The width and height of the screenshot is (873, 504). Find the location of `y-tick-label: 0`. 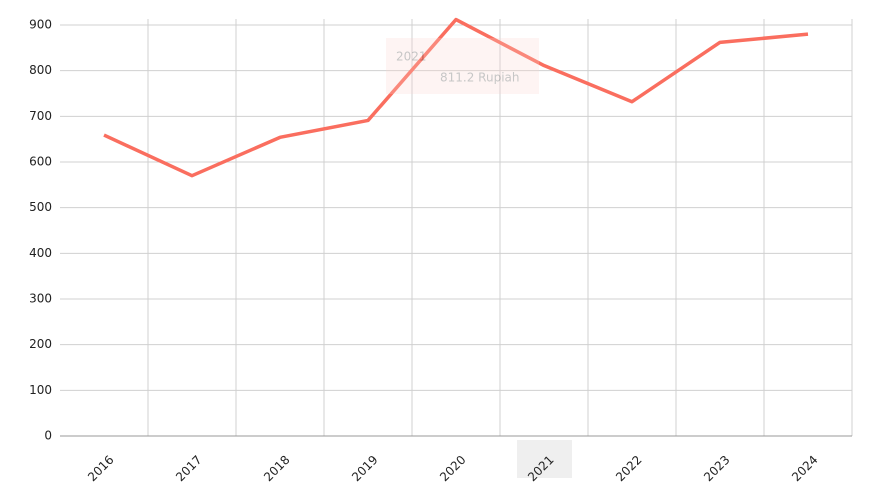

y-tick-label: 0 is located at coordinates (48, 436).